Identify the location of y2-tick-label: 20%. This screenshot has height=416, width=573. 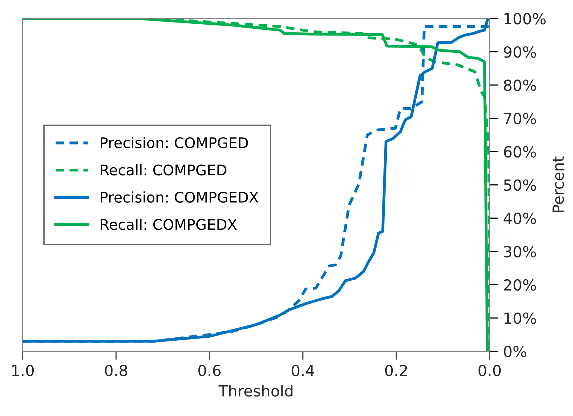
(520, 285).